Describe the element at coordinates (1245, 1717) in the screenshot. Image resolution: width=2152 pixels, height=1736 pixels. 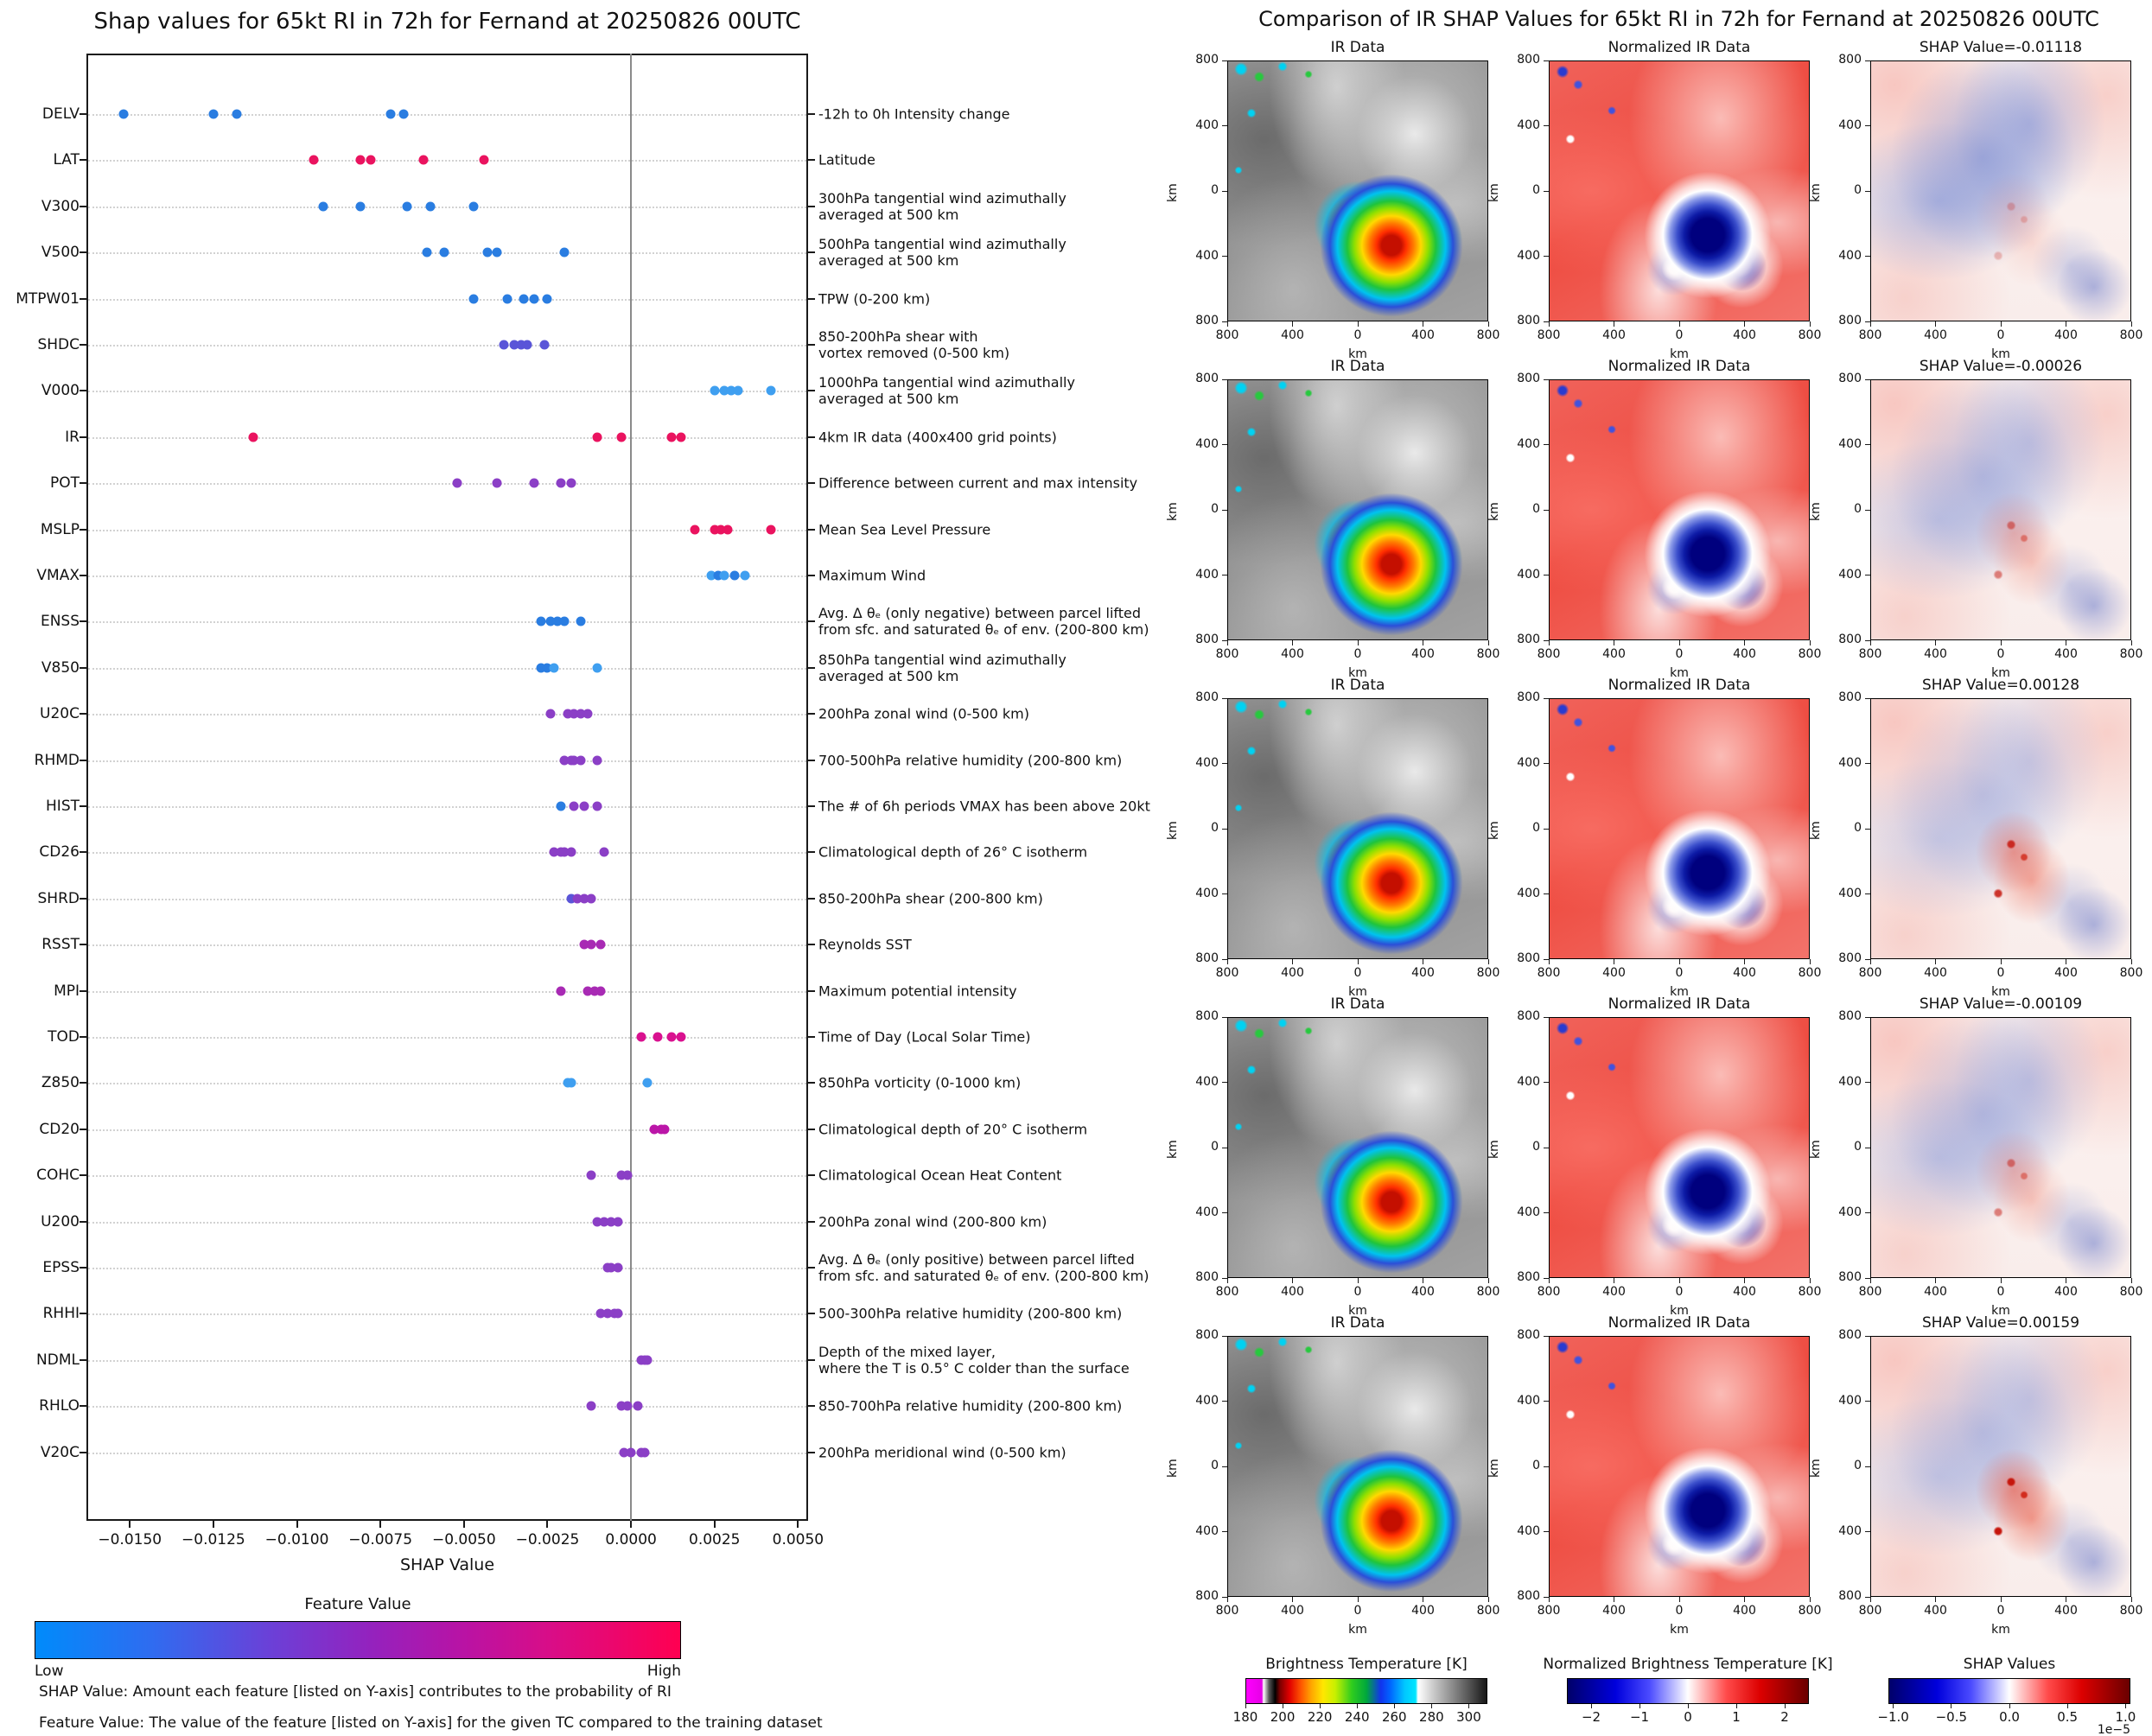
I see `colorbar-tick-label: 180` at that location.